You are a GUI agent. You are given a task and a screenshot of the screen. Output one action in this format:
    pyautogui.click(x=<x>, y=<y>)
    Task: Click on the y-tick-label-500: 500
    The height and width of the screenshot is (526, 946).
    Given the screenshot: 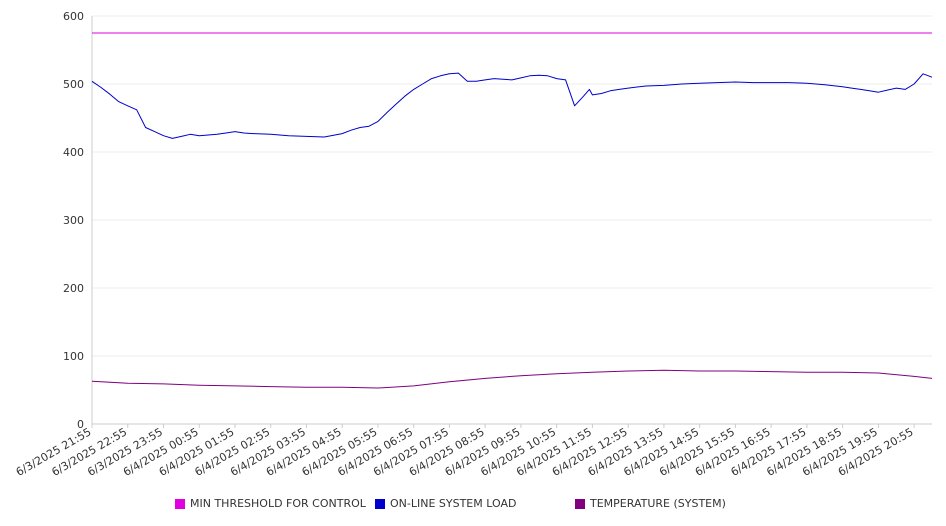 What is the action you would take?
    pyautogui.click(x=73, y=84)
    